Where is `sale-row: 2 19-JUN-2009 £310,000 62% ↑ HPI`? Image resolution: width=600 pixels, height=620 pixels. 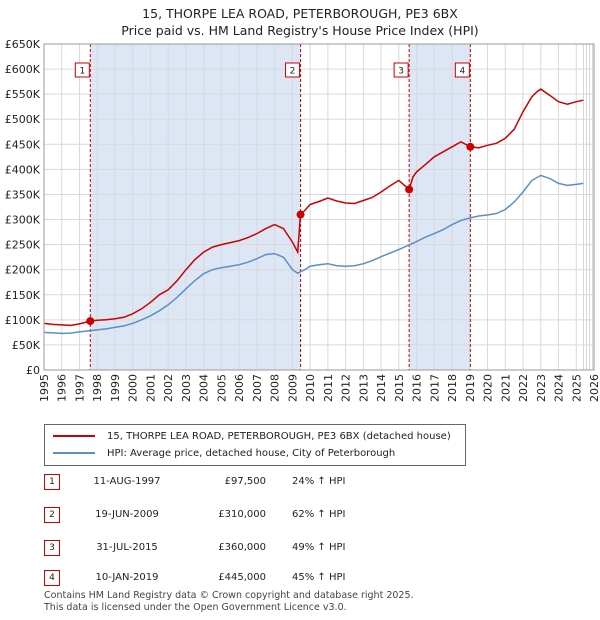
sale-row: 2 19-JUN-2009 £310,000 62% ↑ HPI is located at coordinates (254, 515).